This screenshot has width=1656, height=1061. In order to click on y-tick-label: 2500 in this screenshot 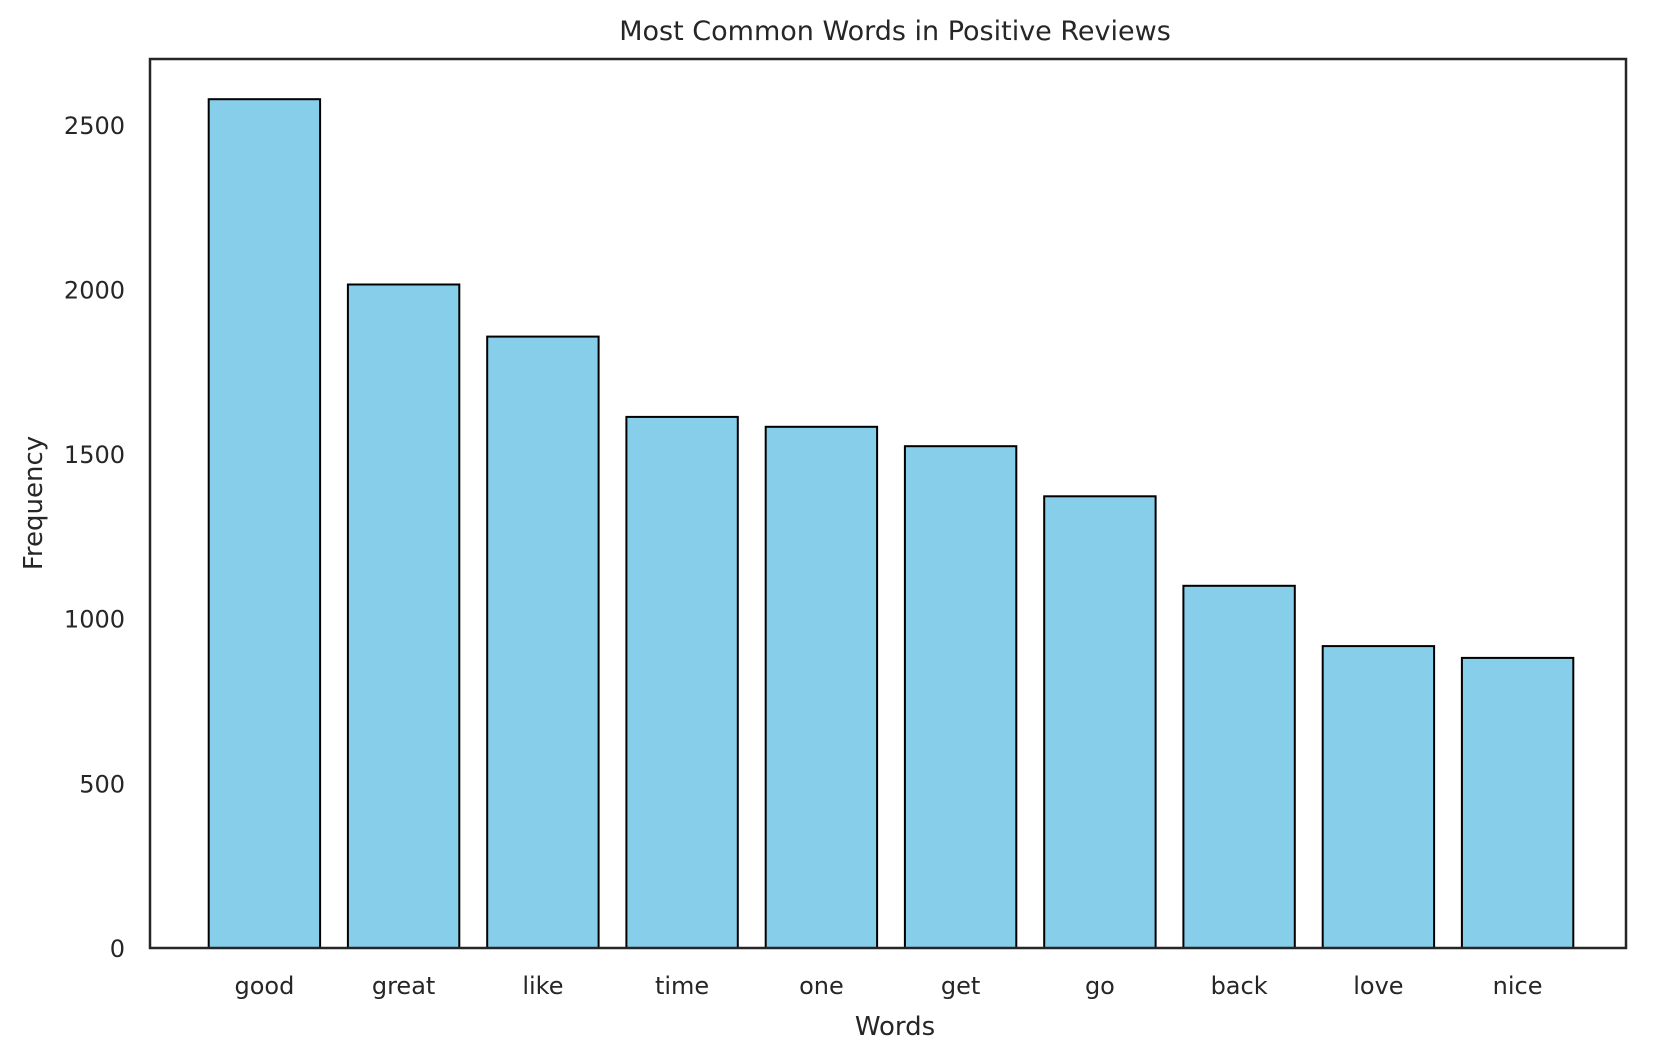, I will do `click(94, 126)`.